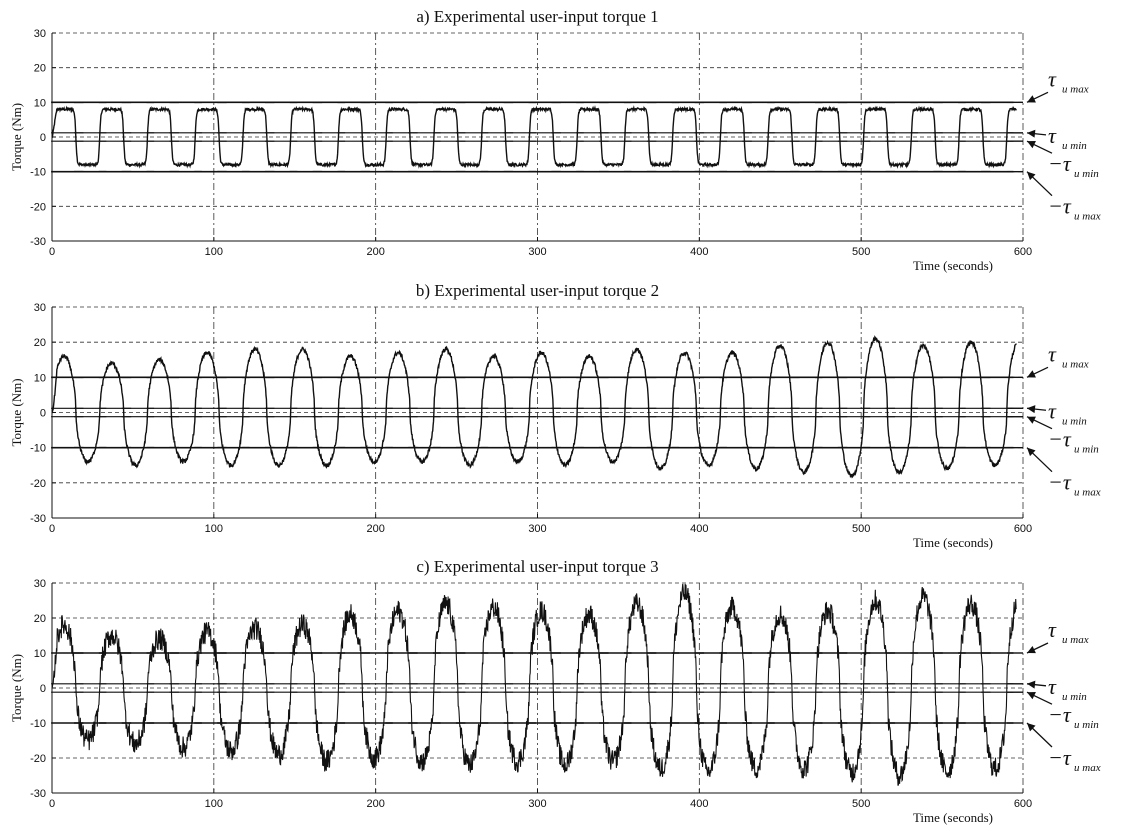  Describe the element at coordinates (537, 16) in the screenshot. I see `panel-title: a) Experimental user-input torque 1` at that location.